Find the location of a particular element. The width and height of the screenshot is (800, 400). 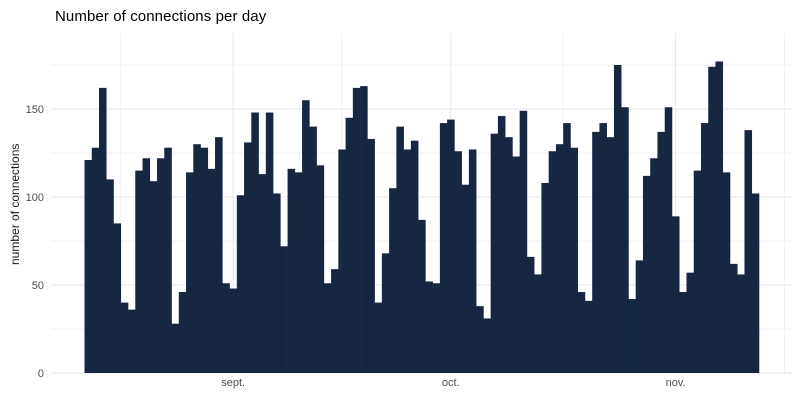

x-tick-label: oct. is located at coordinates (451, 383).